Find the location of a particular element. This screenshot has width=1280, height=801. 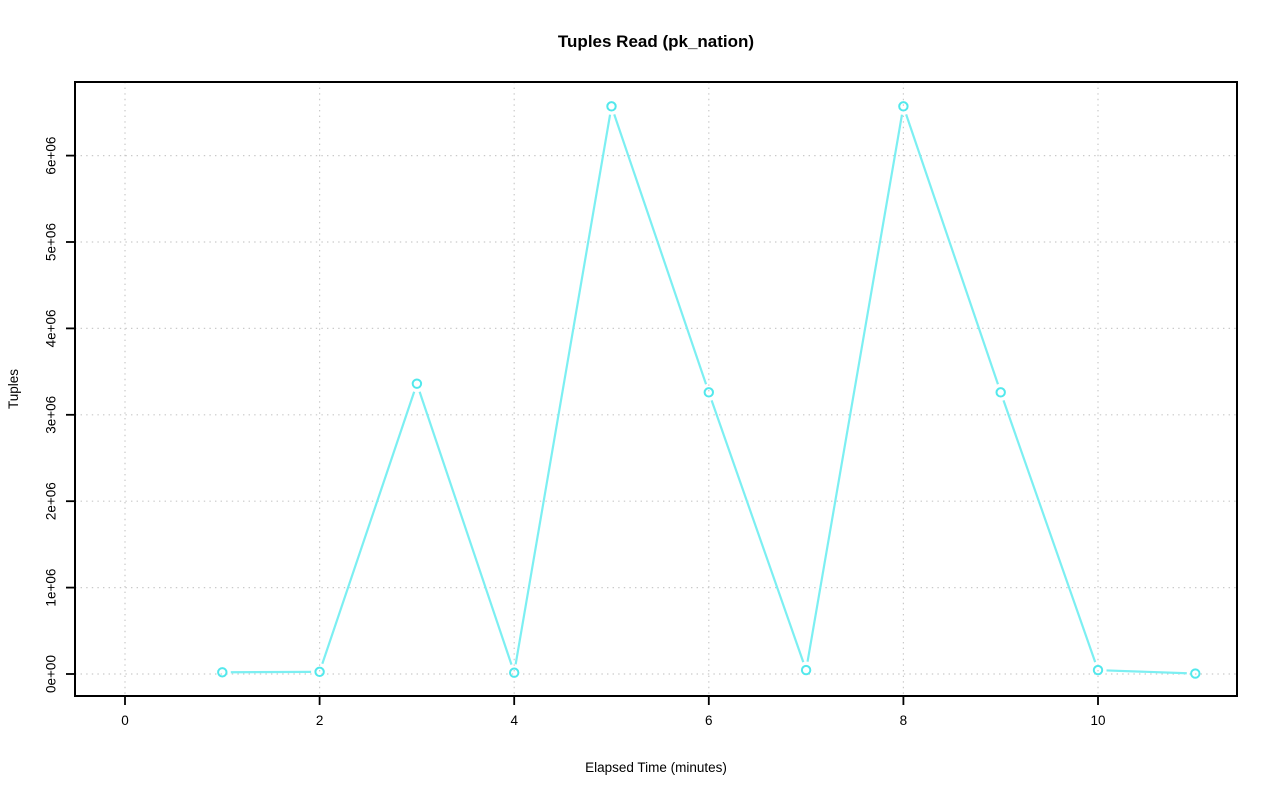

x-tick-label: 2 is located at coordinates (320, 720).